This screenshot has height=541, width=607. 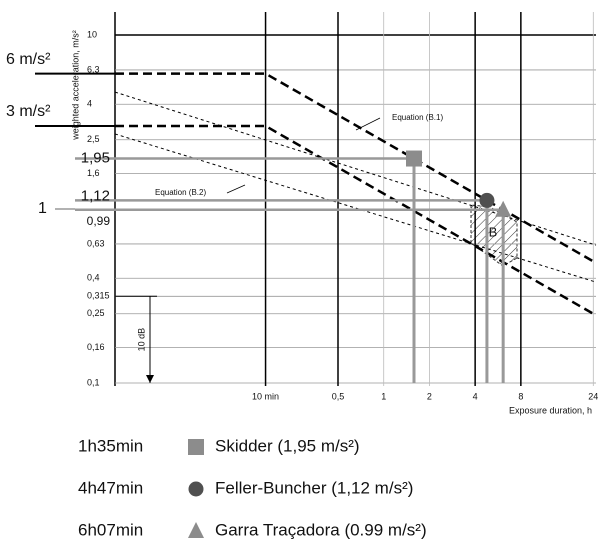 I want to click on x-tick-label: 2, so click(x=429, y=396).